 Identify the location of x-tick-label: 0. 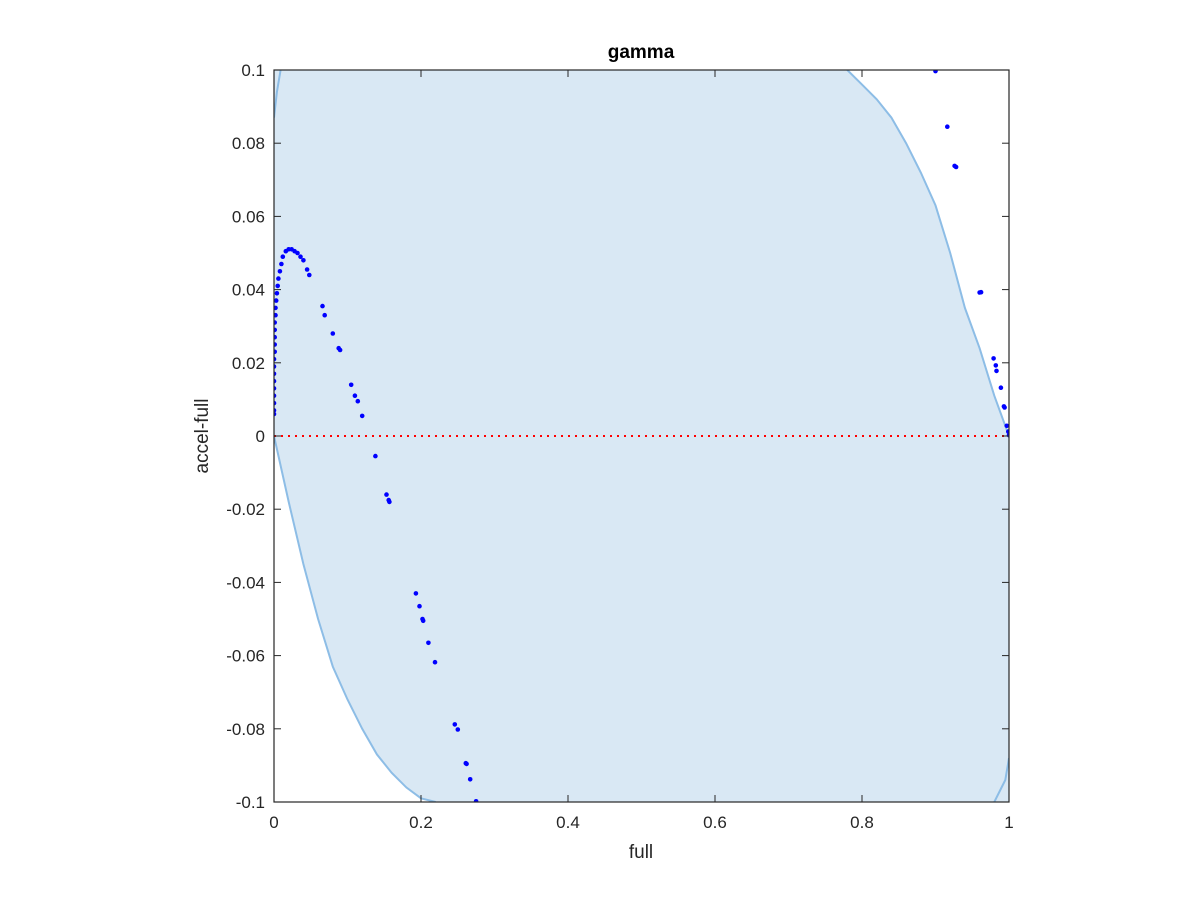
(273, 822).